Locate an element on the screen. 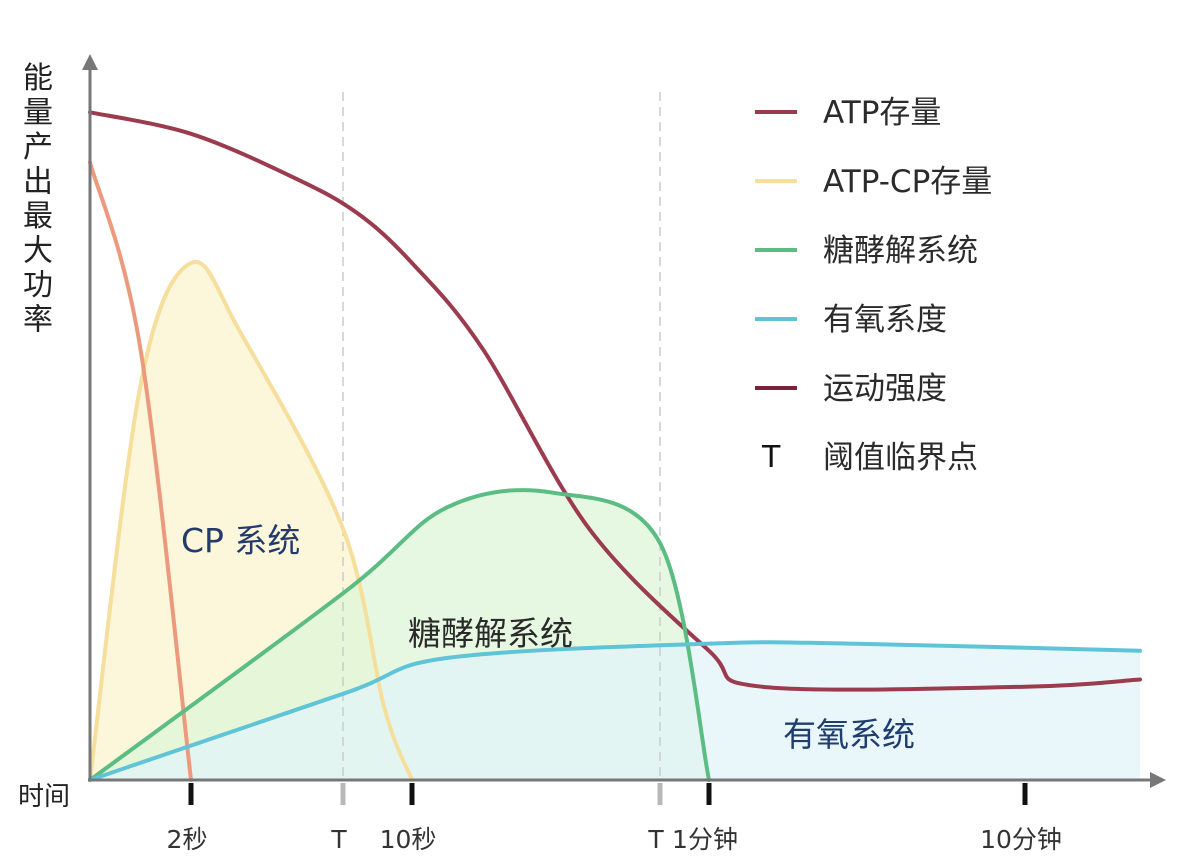  annotation-2: 有氧系统 is located at coordinates (849, 734).